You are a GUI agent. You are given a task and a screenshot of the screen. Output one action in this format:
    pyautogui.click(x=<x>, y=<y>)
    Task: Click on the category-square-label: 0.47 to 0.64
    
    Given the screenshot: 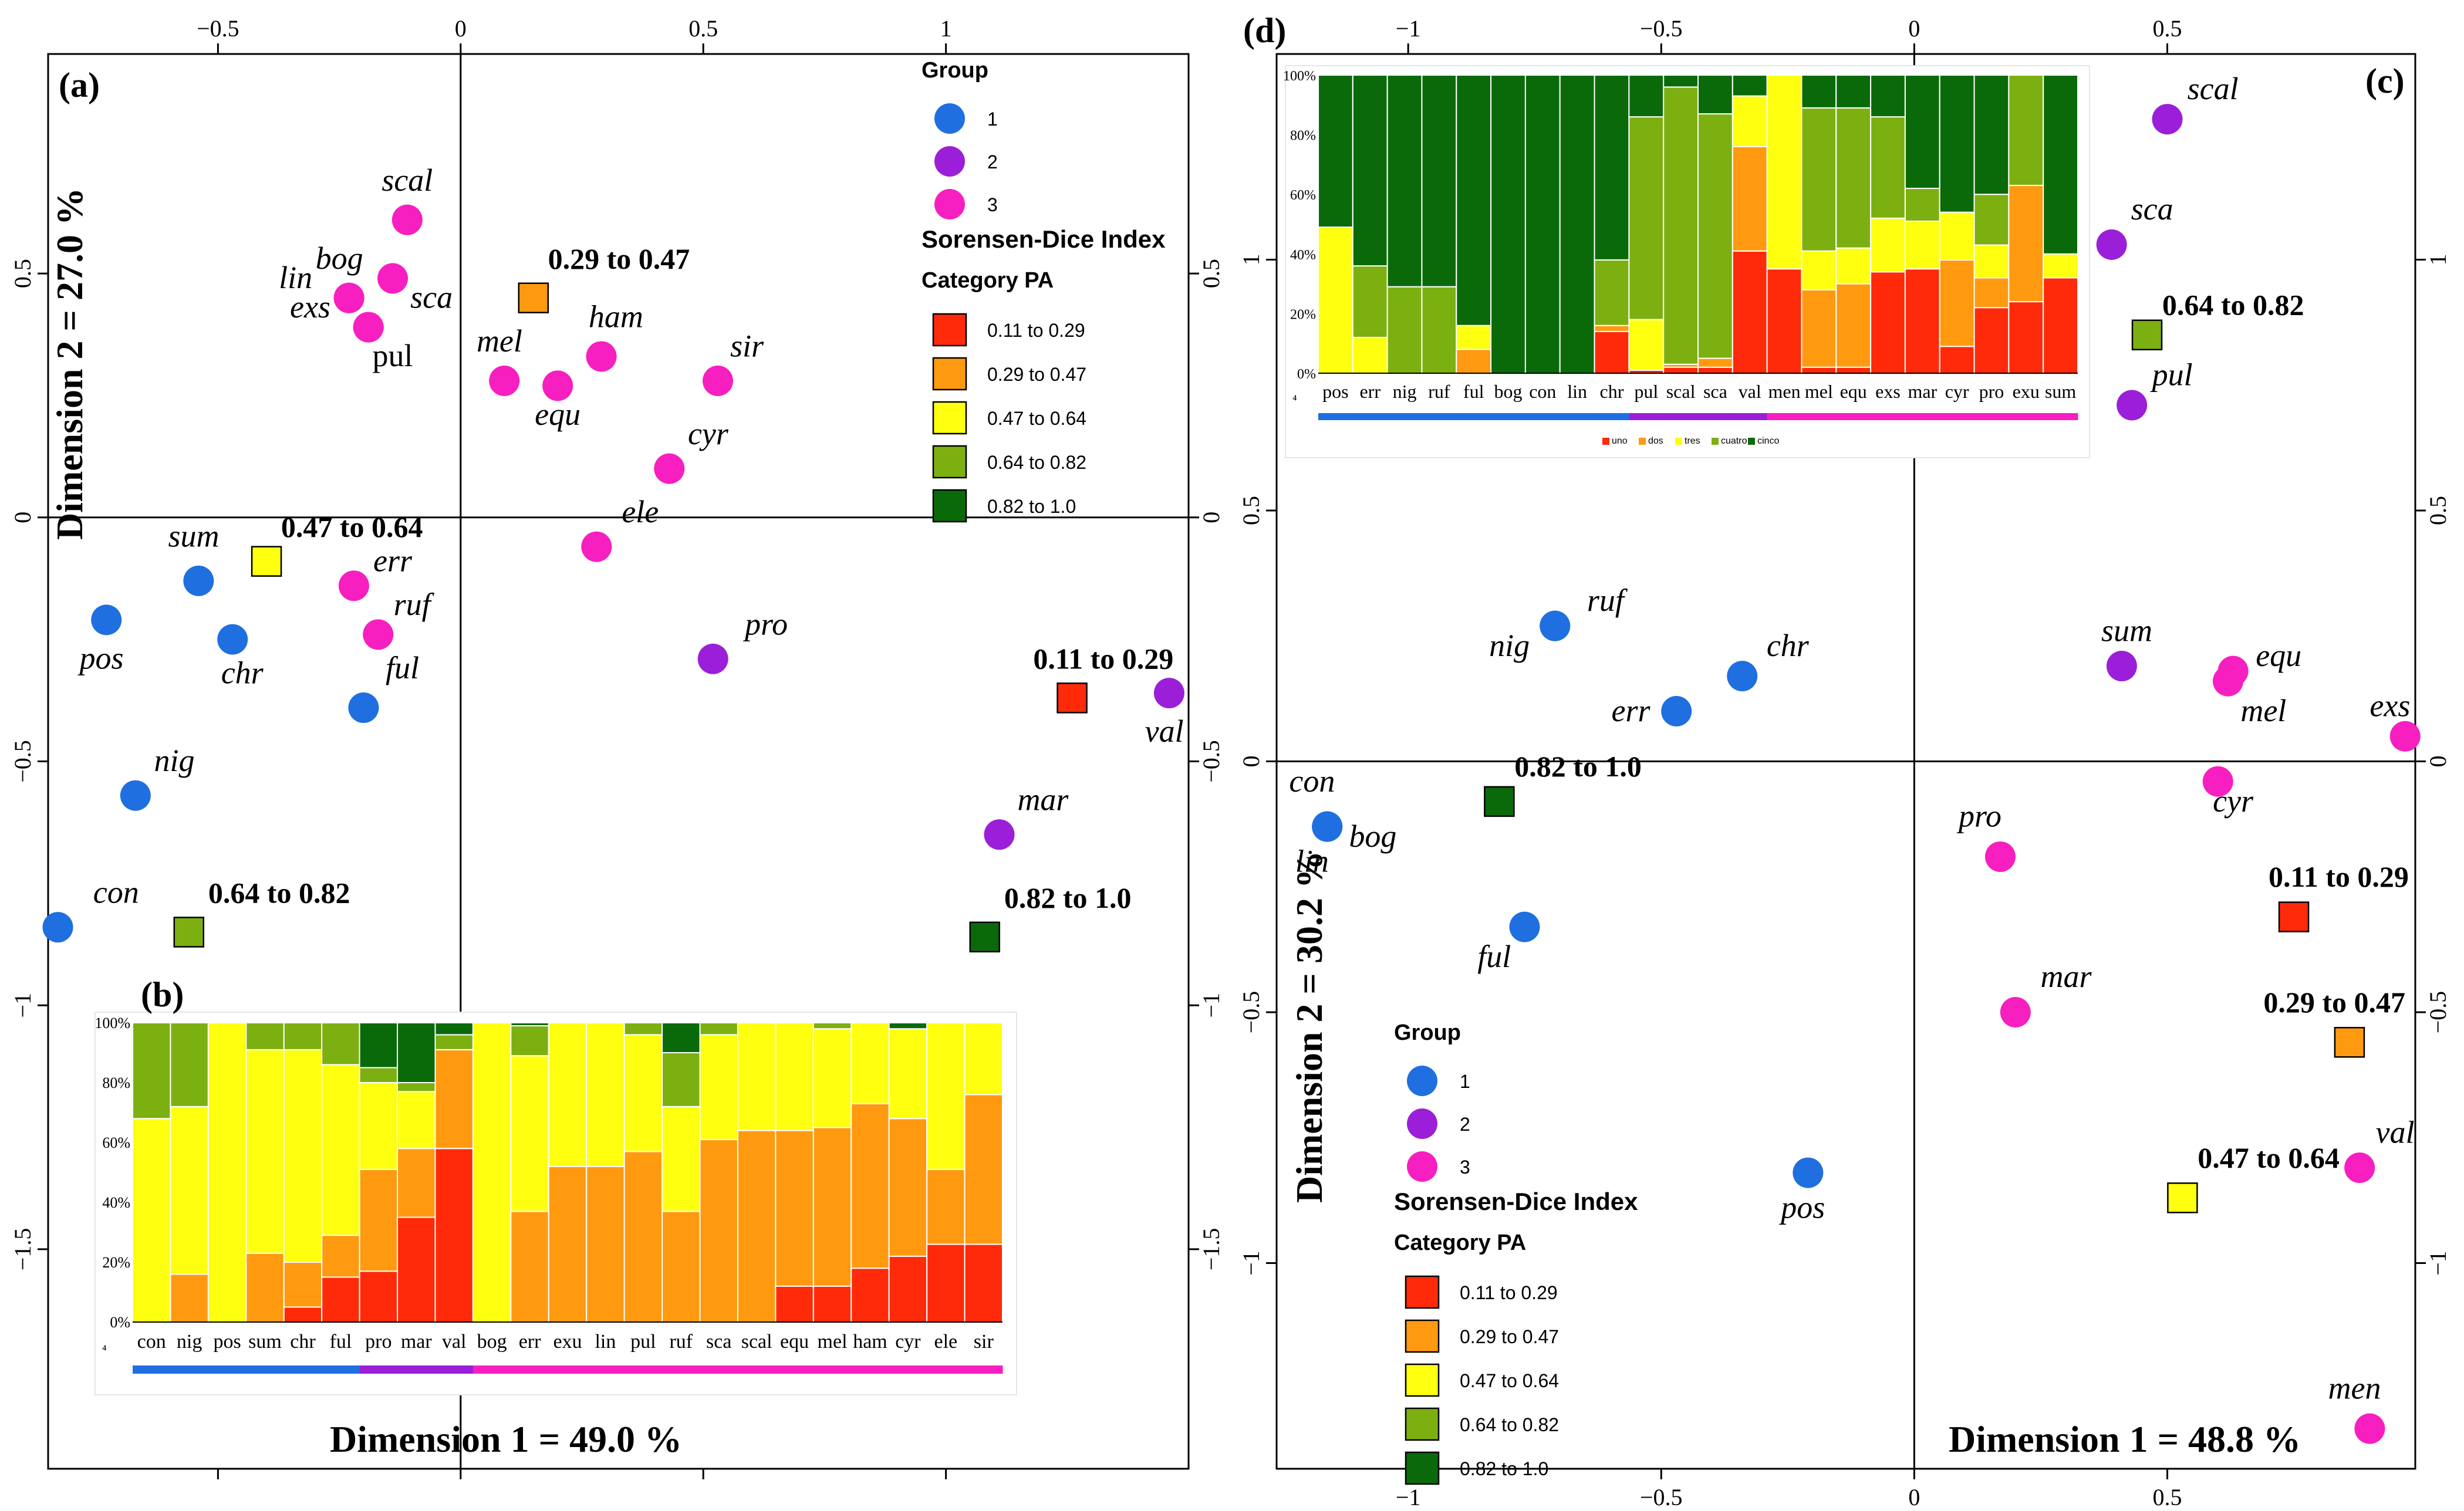 What is the action you would take?
    pyautogui.click(x=2269, y=1157)
    